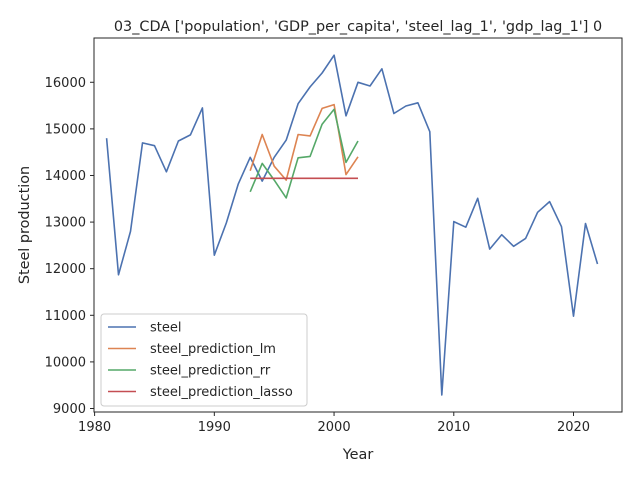 Image resolution: width=640 pixels, height=480 pixels. Describe the element at coordinates (65, 362) in the screenshot. I see `y-tick-label: 10000` at that location.